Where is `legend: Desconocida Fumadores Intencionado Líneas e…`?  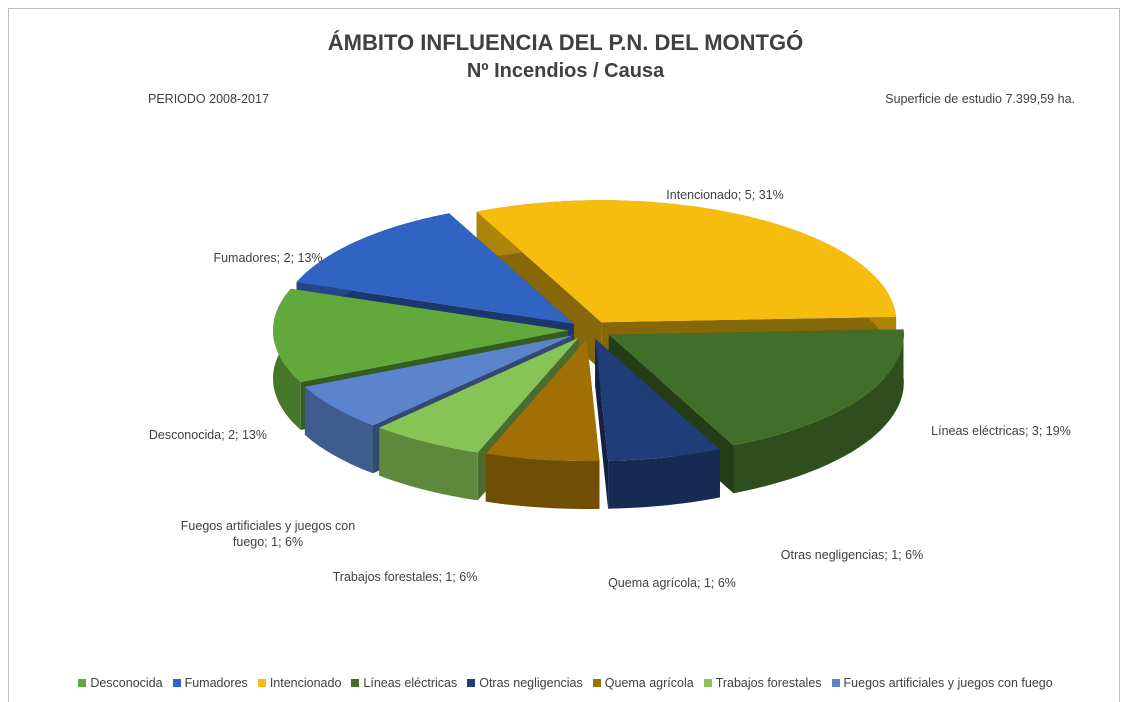
legend: Desconocida Fumadores Intencionado Líneas e… is located at coordinates (565, 683).